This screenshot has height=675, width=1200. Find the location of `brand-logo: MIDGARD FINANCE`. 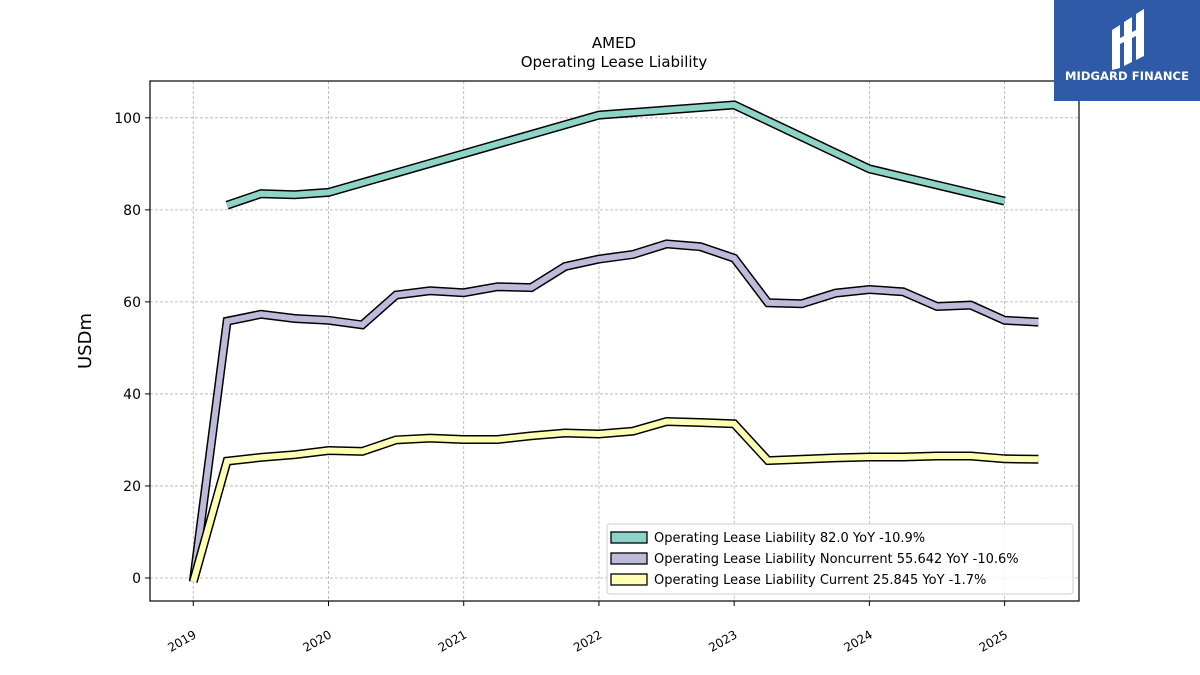

brand-logo: MIDGARD FINANCE is located at coordinates (1127, 50).